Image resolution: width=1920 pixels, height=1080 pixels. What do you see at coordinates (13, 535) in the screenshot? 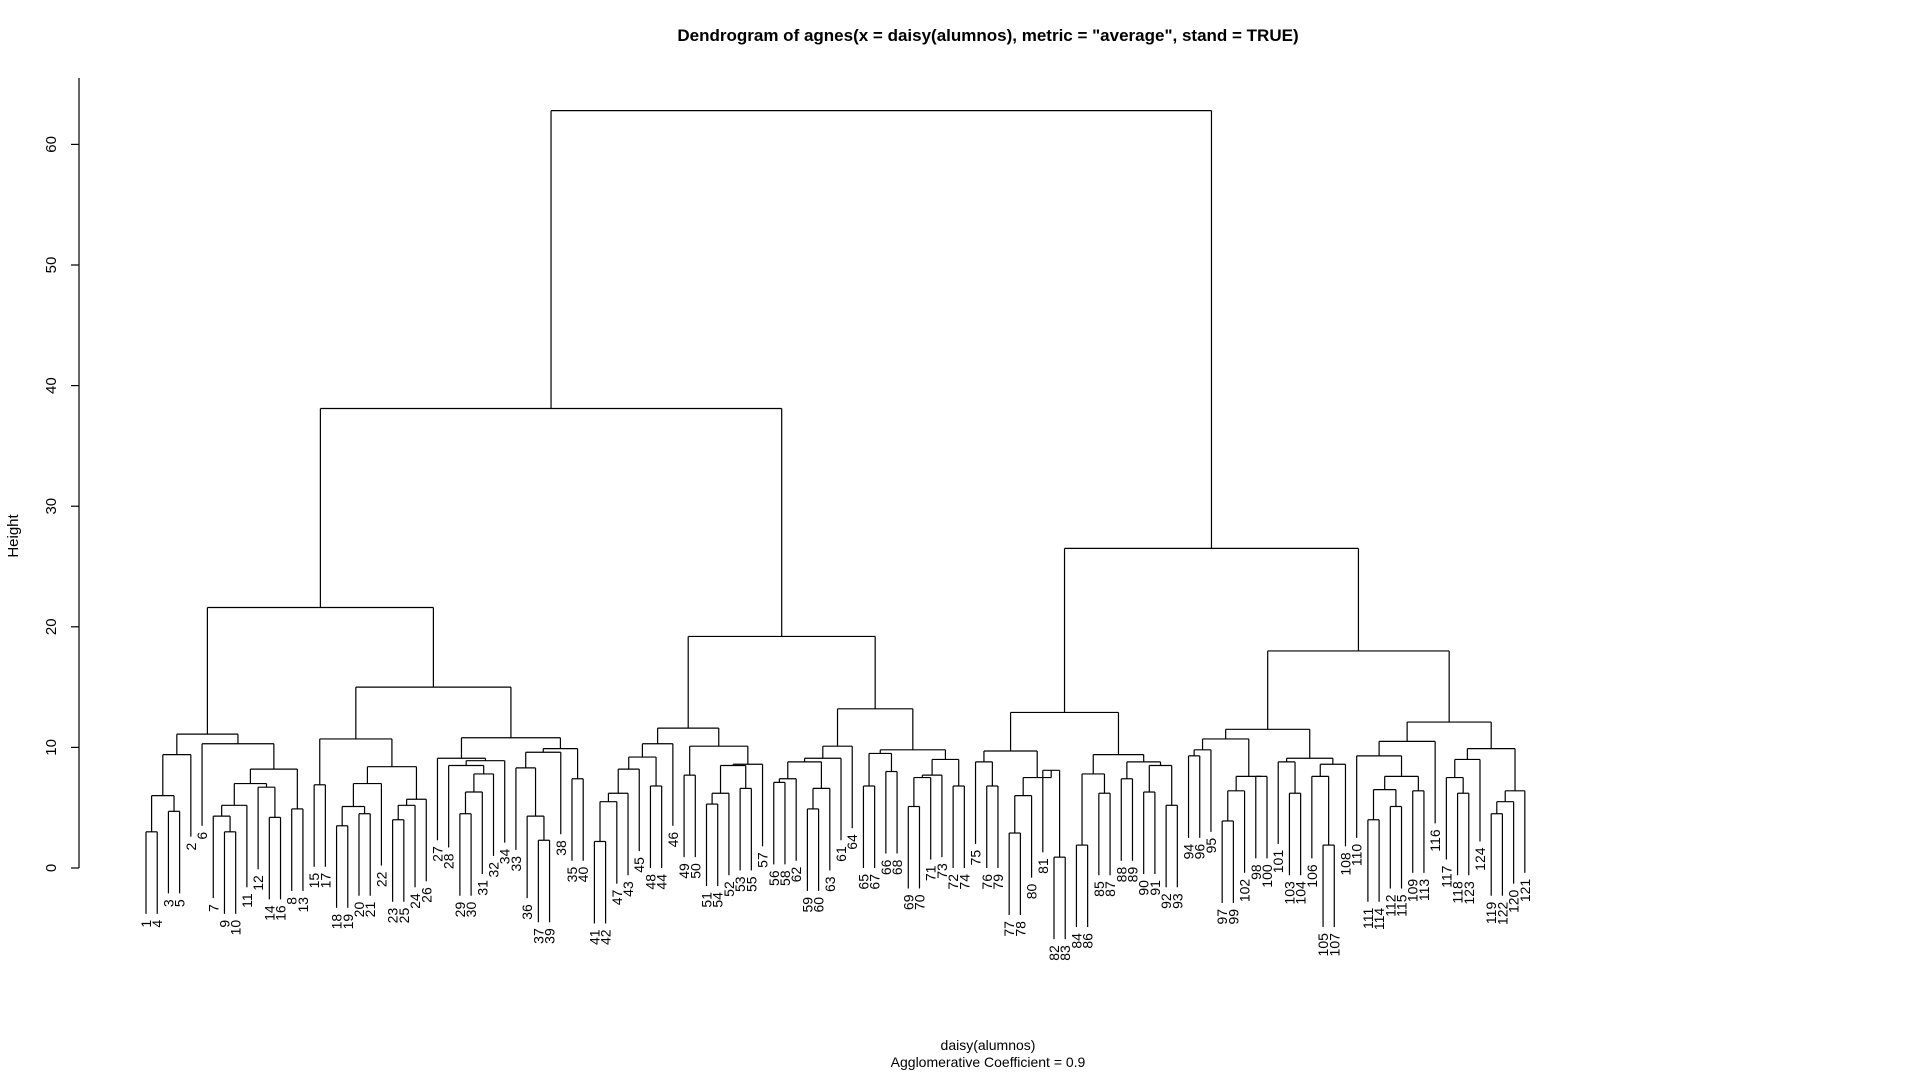
I see `y-axis-label: Height` at bounding box center [13, 535].